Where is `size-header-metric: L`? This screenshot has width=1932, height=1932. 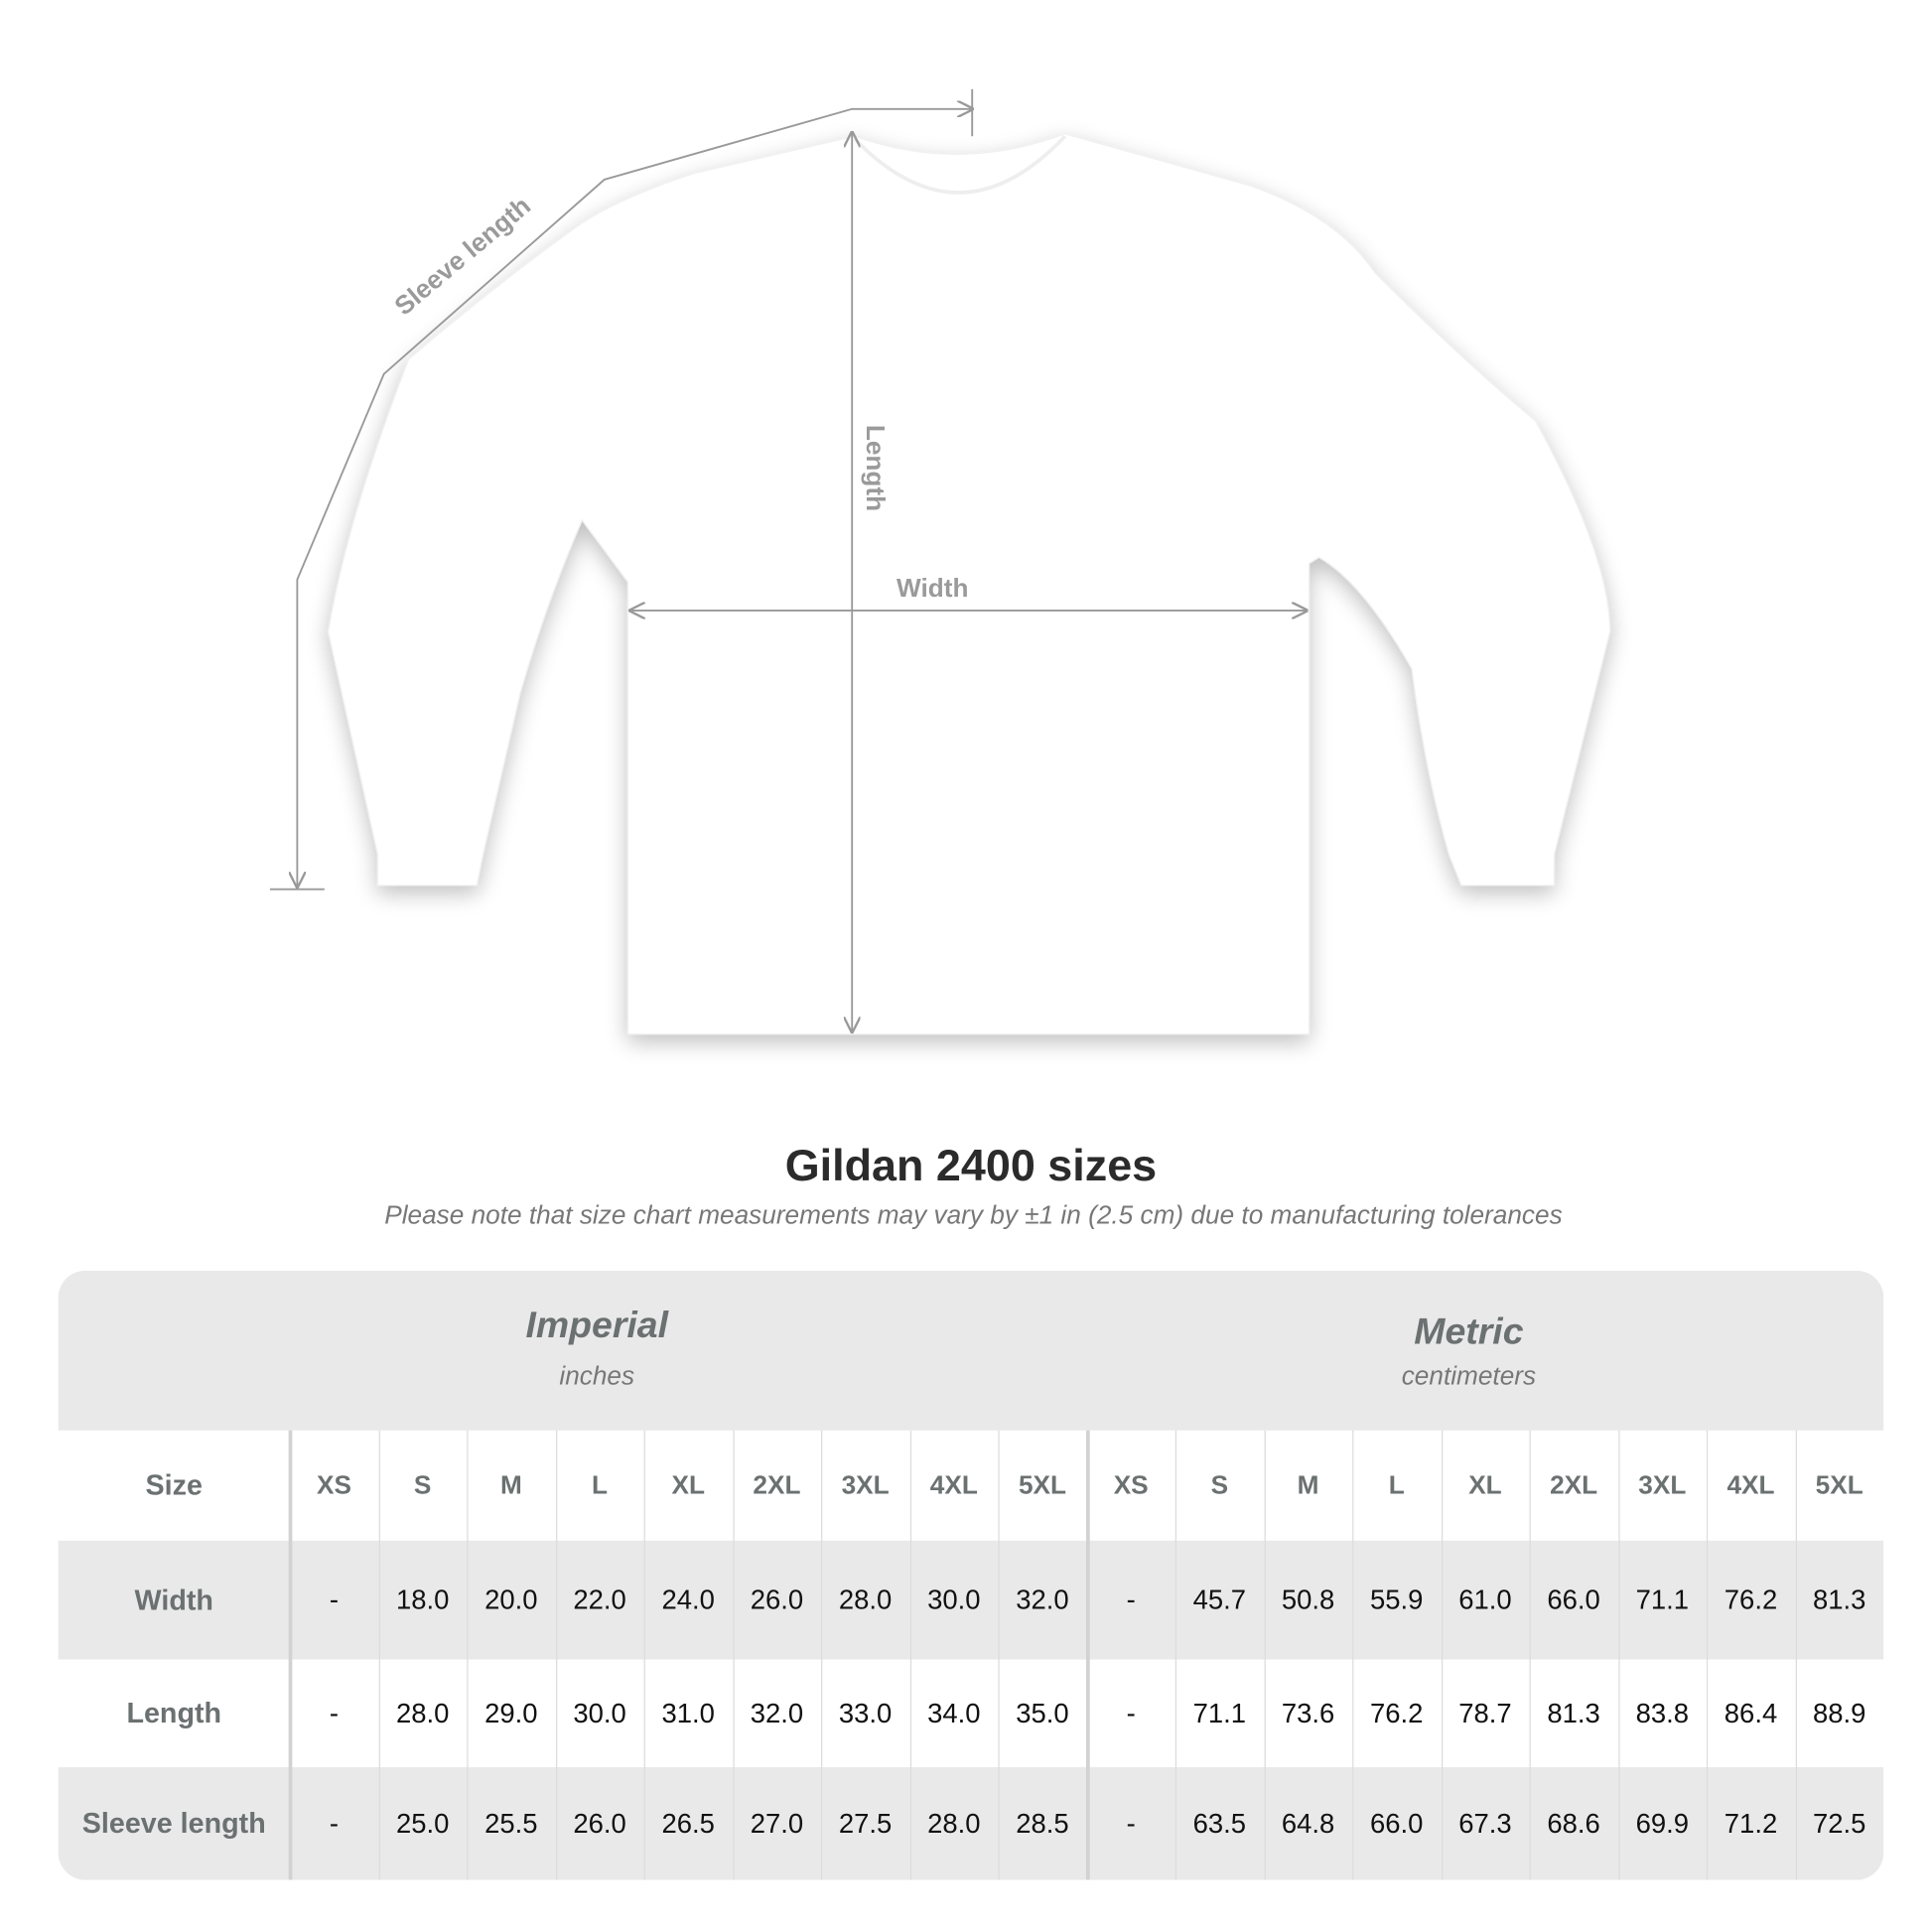
size-header-metric: L is located at coordinates (1396, 1485).